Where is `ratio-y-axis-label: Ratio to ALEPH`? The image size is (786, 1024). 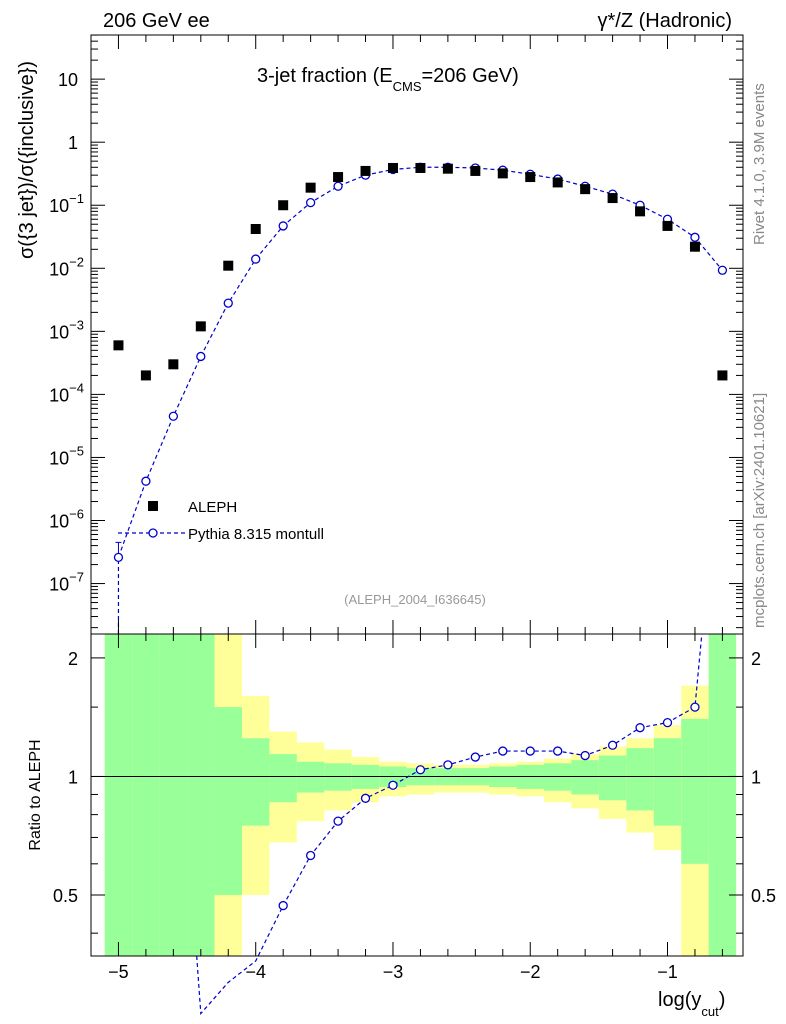 ratio-y-axis-label: Ratio to ALEPH is located at coordinates (35, 794).